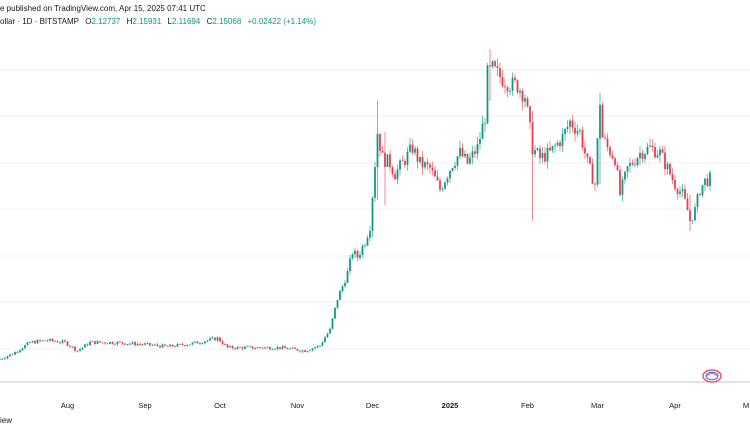 The image size is (750, 430). What do you see at coordinates (712, 376) in the screenshot?
I see `tradingview-logo-icon` at bounding box center [712, 376].